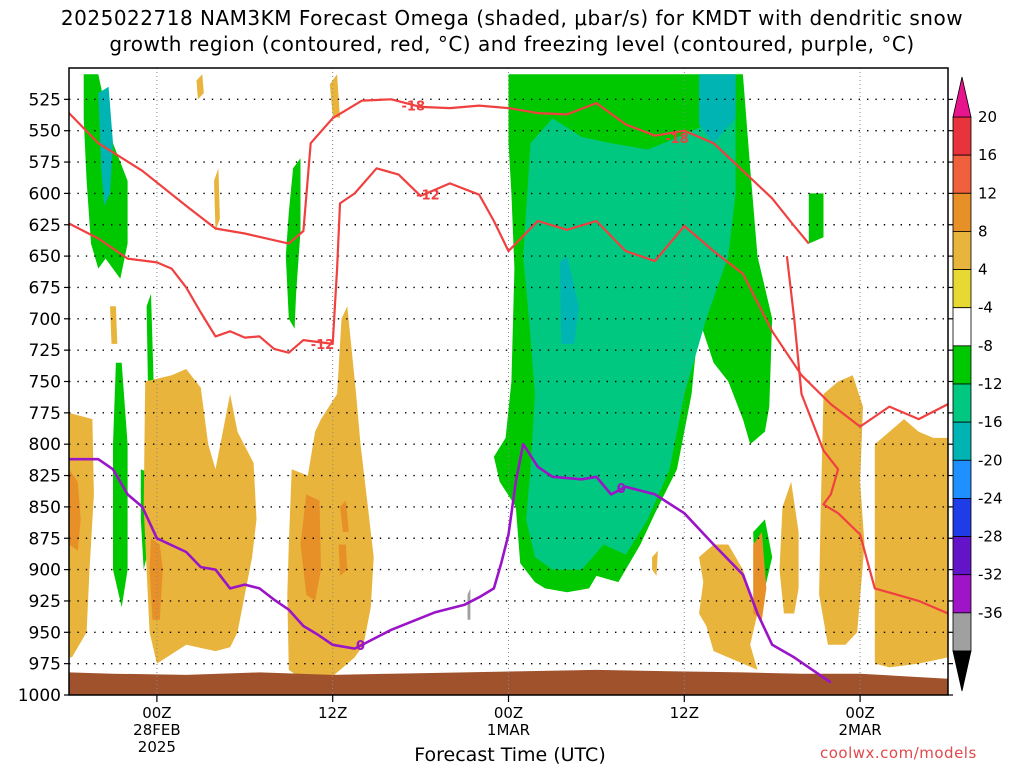 The image size is (1024, 768). What do you see at coordinates (45, 163) in the screenshot?
I see `ylabel-575: 575` at bounding box center [45, 163].